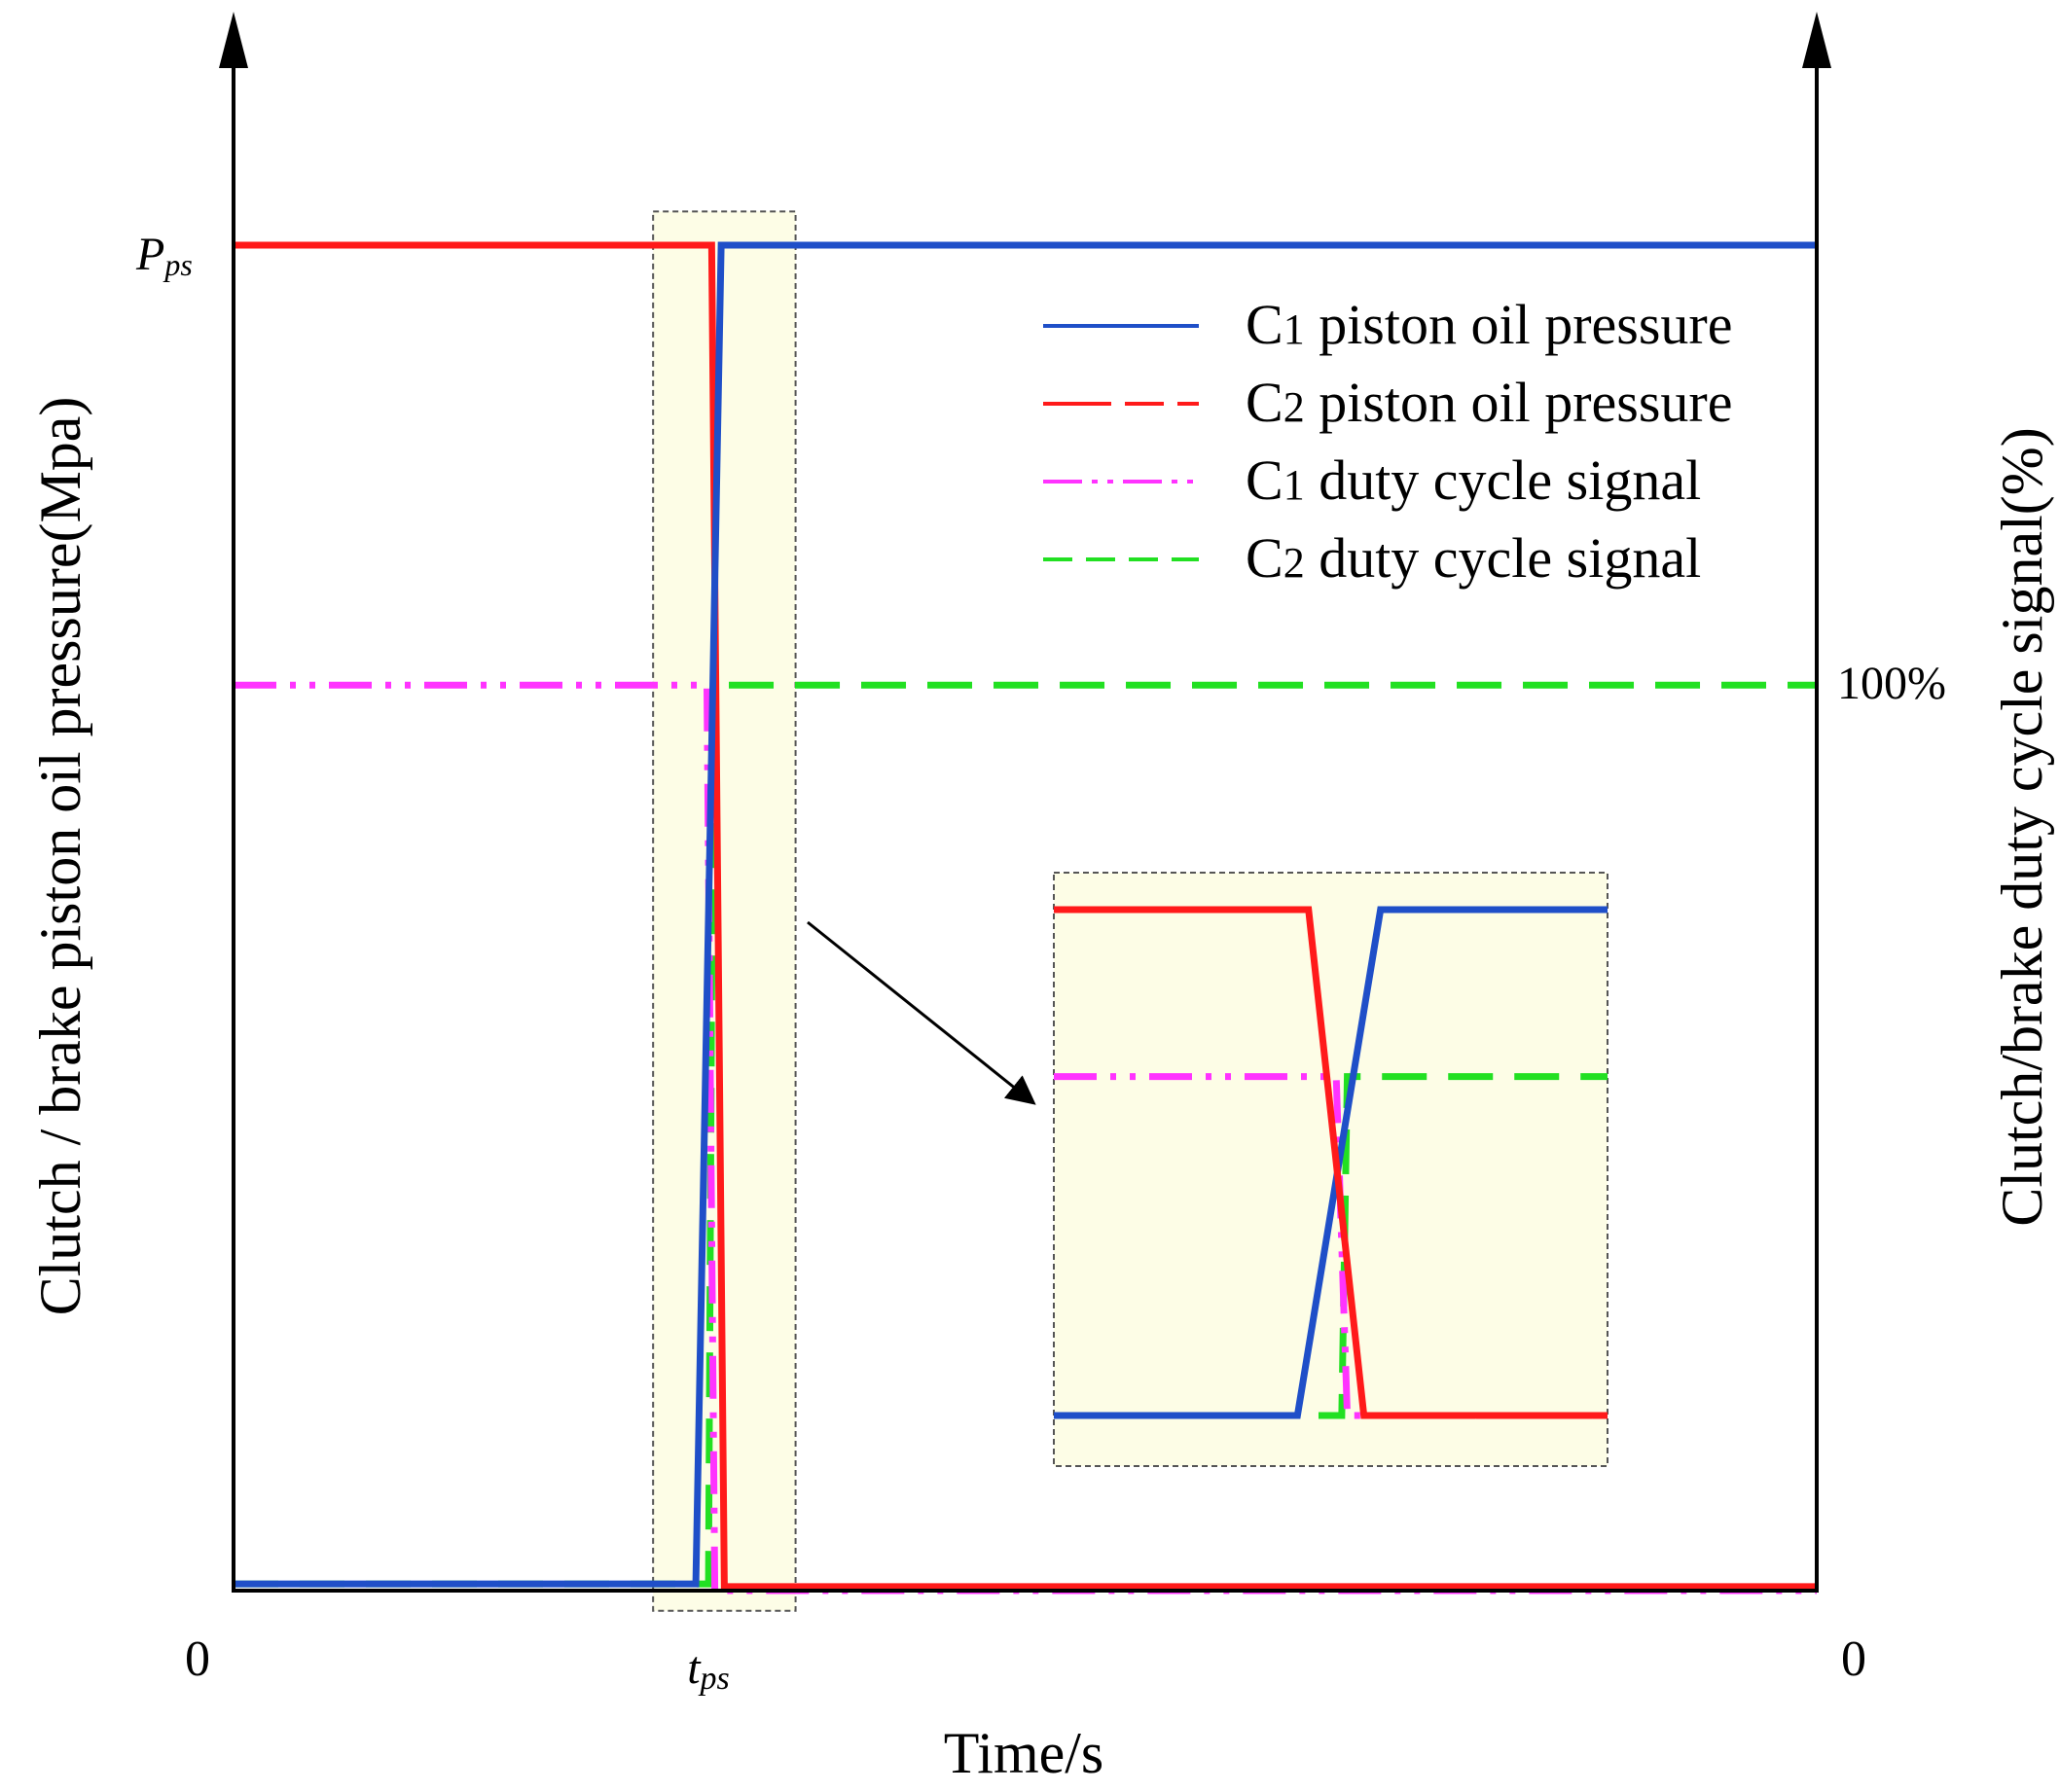 The image size is (2060, 1792). Describe the element at coordinates (1331, 1163) in the screenshot. I see `inset-line-c2` at that location.